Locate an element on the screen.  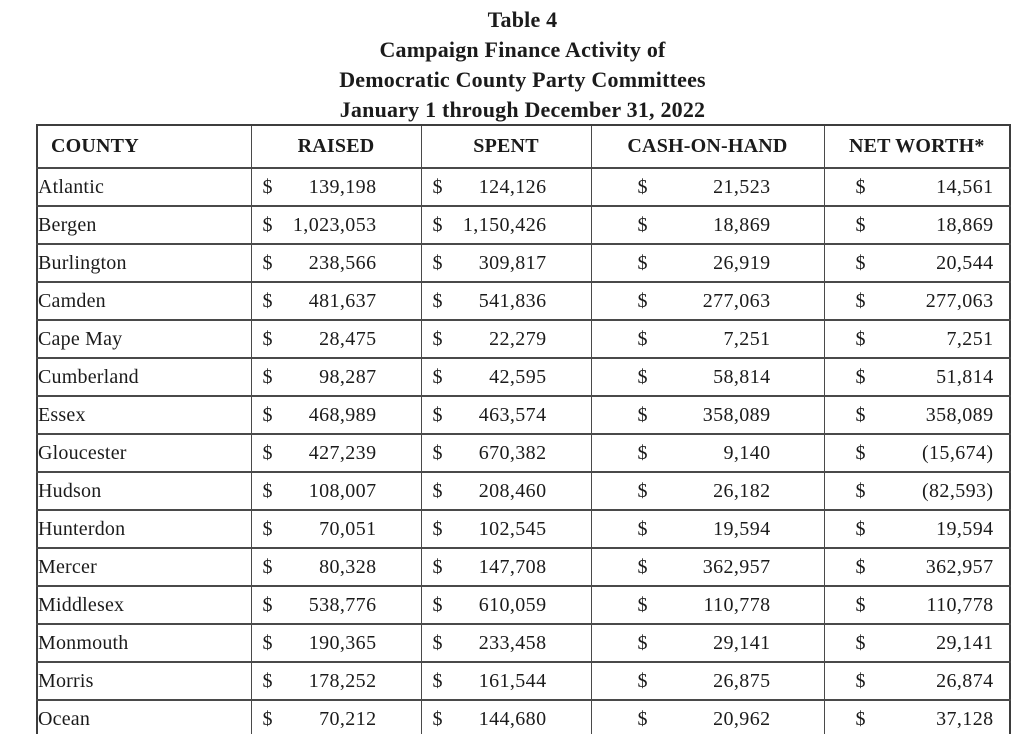
table-row: Cumberland $98,287 $42,595 $58,814 $51,814 is located at coordinates (523, 376).